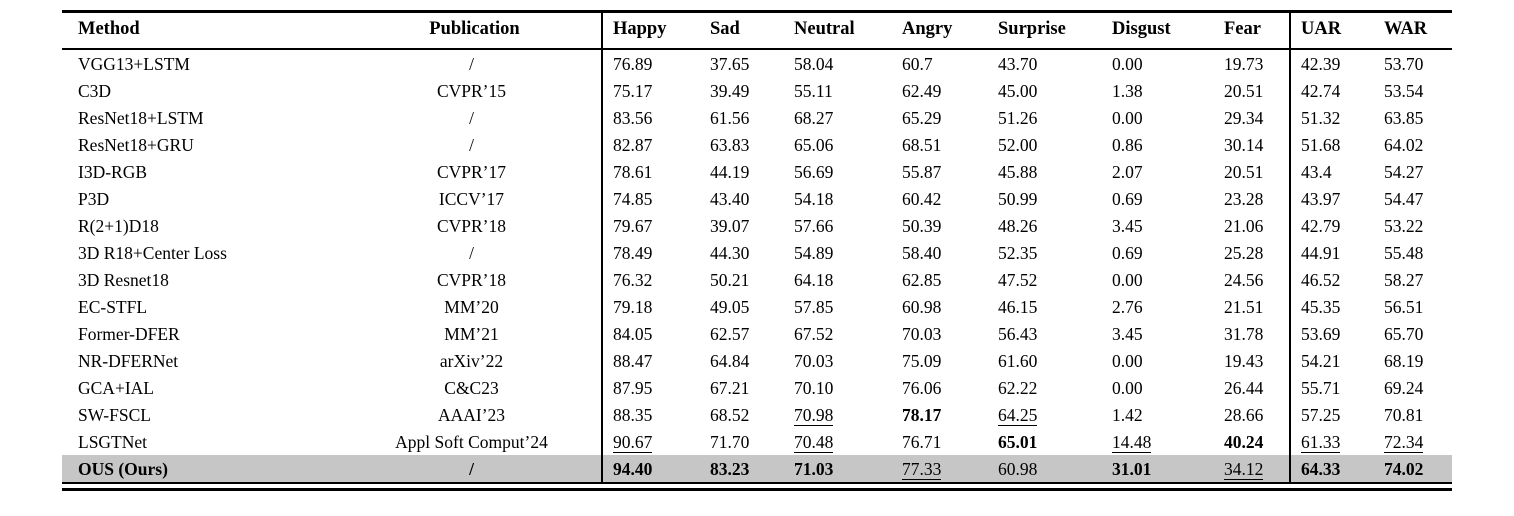 The width and height of the screenshot is (1514, 516). I want to click on value-cell-angry: 62.85, so click(940, 279).